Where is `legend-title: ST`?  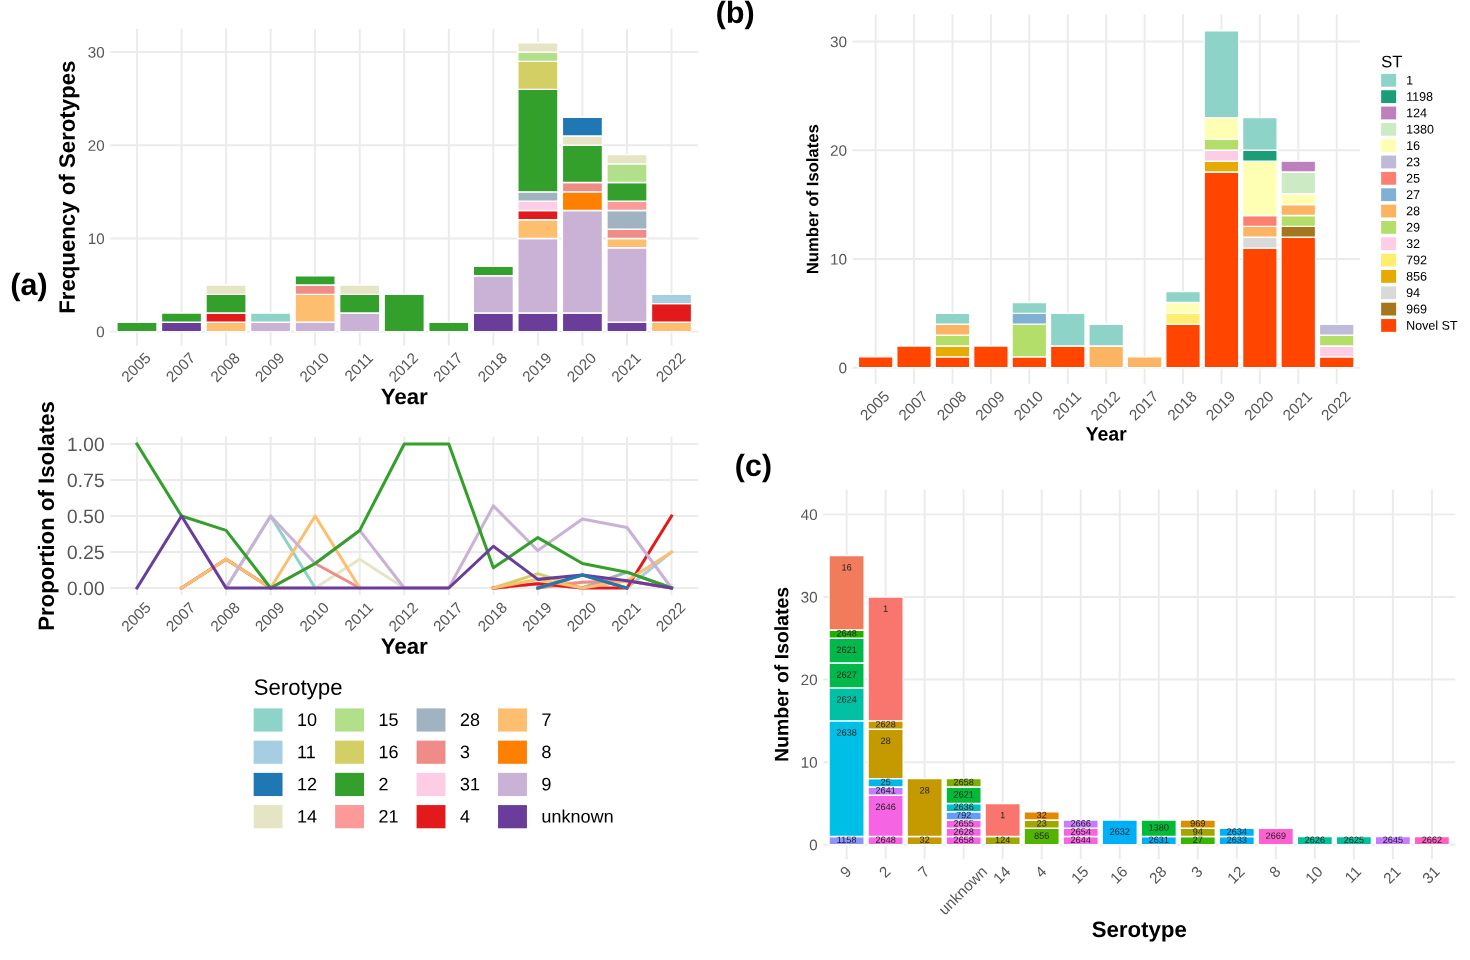
legend-title: ST is located at coordinates (1392, 61).